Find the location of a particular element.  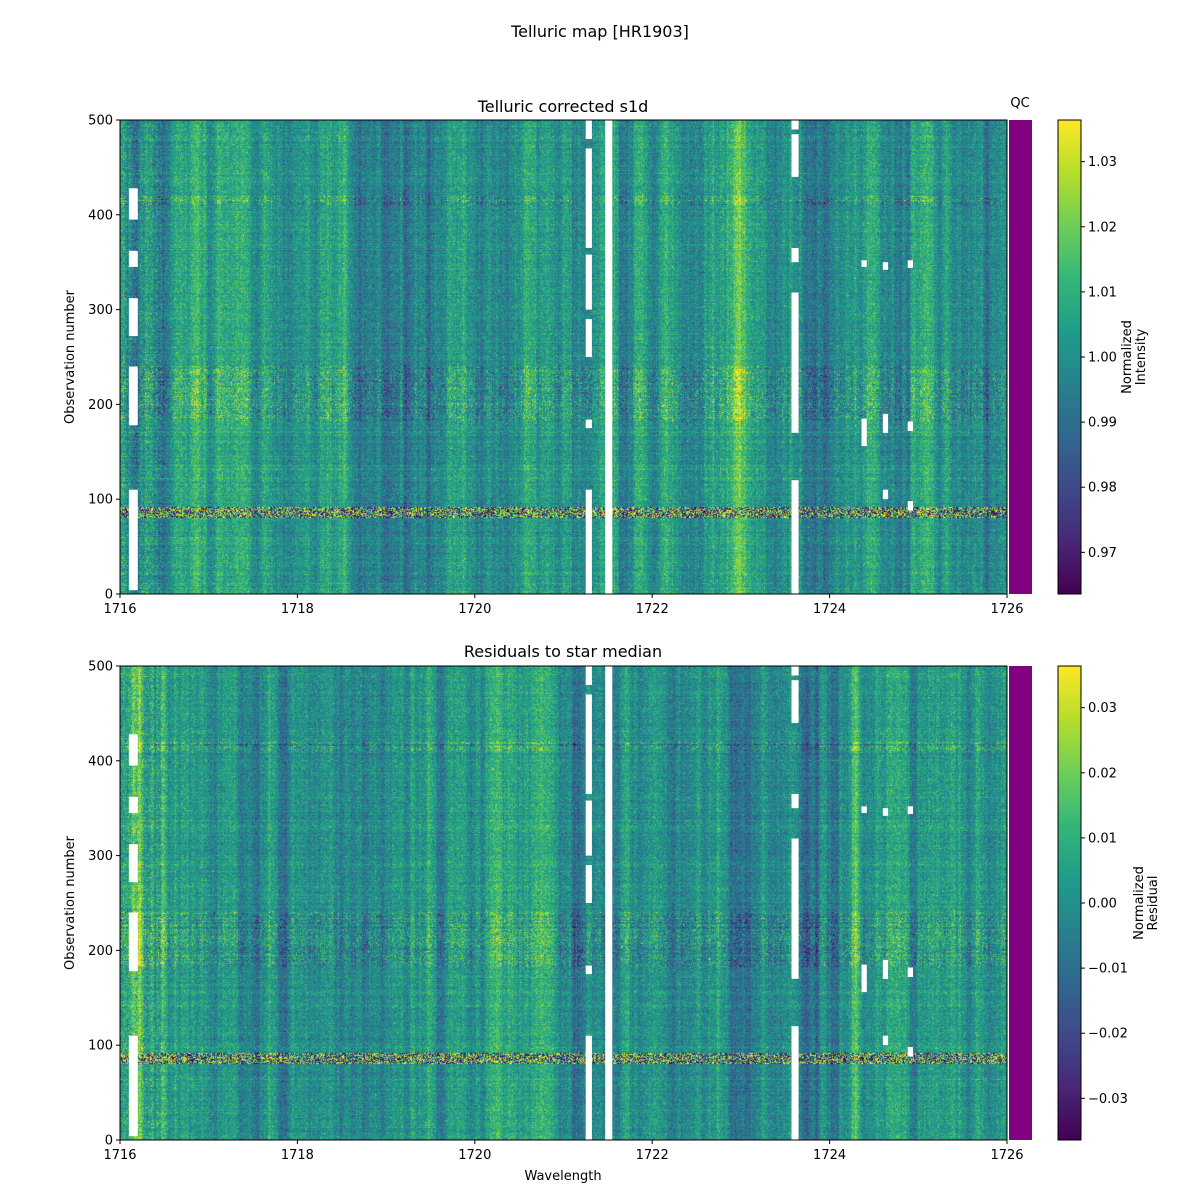

colorbar-label: NormalizedIntensity is located at coordinates (1134, 357).